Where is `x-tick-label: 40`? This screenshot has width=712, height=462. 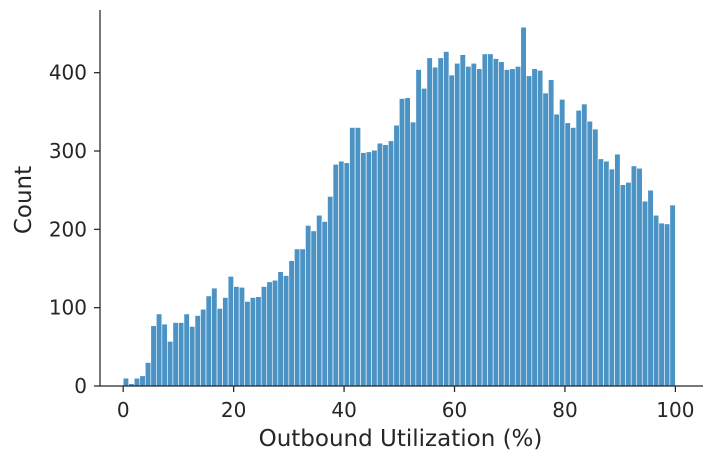 x-tick-label: 40 is located at coordinates (343, 410).